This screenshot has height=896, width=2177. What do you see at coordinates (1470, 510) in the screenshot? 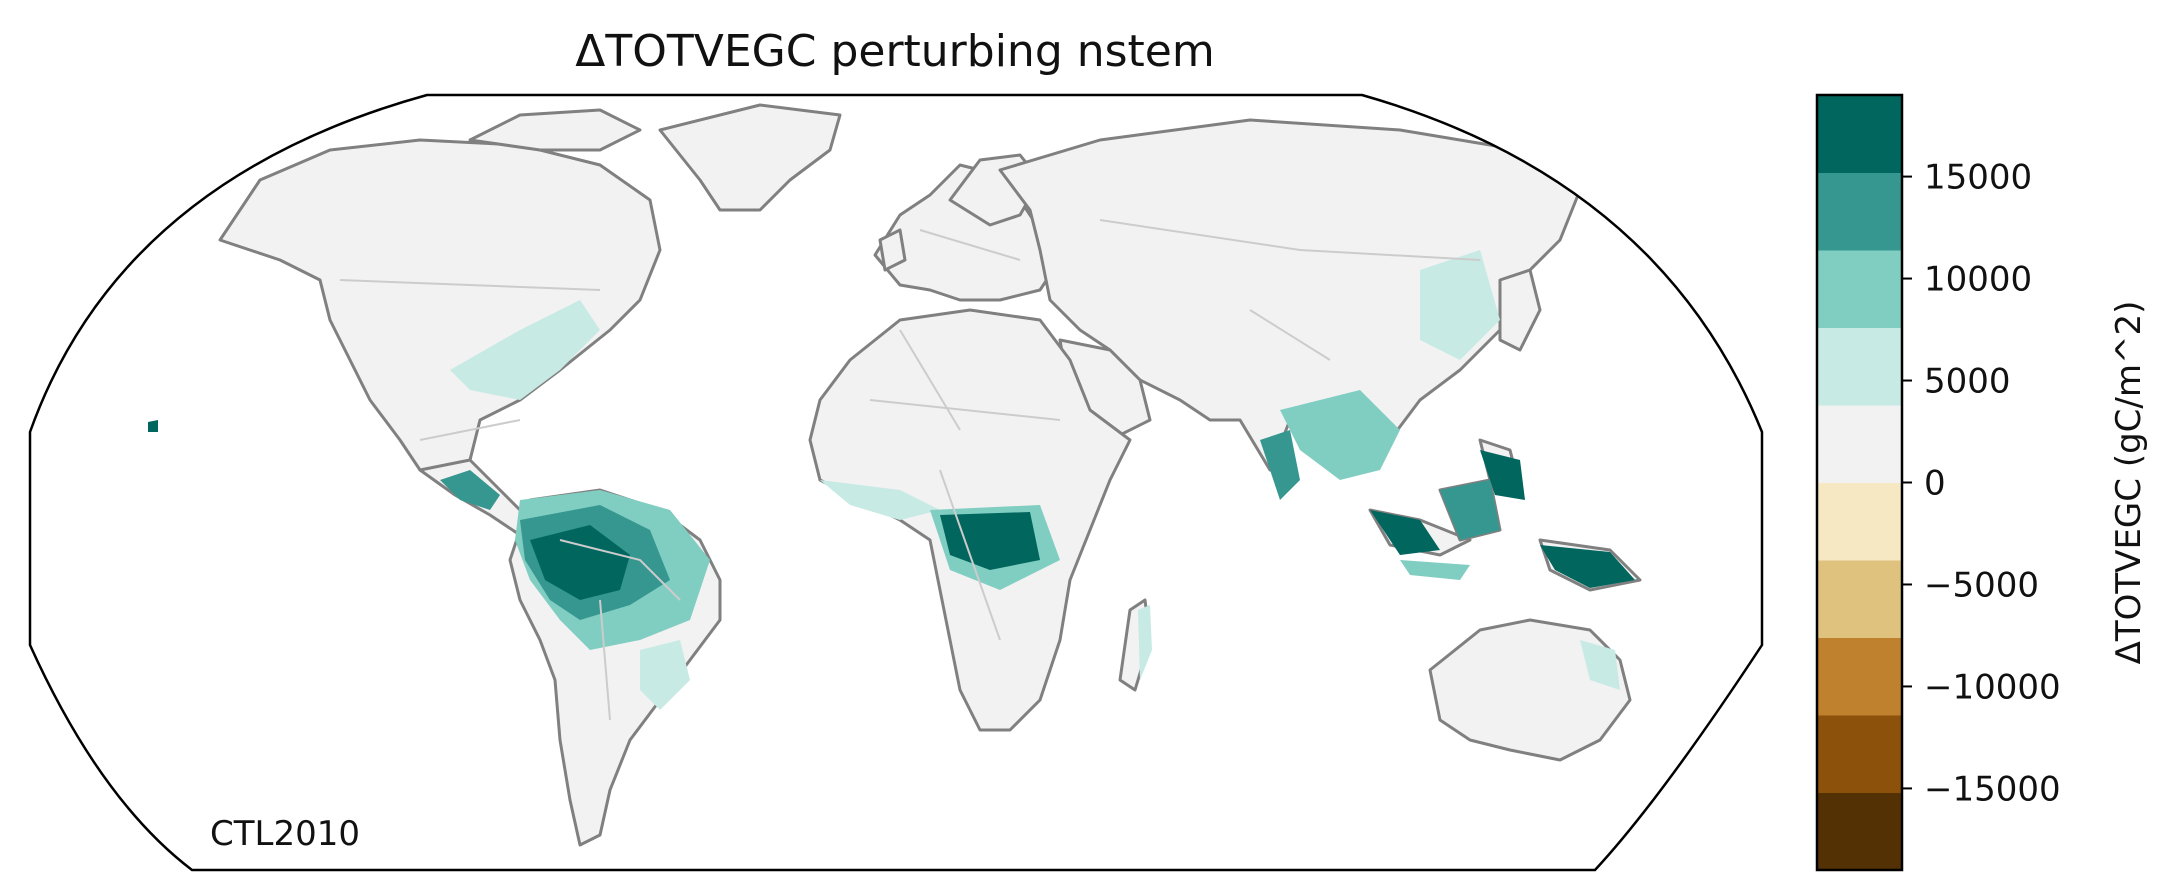
I see `borneo-change` at bounding box center [1470, 510].